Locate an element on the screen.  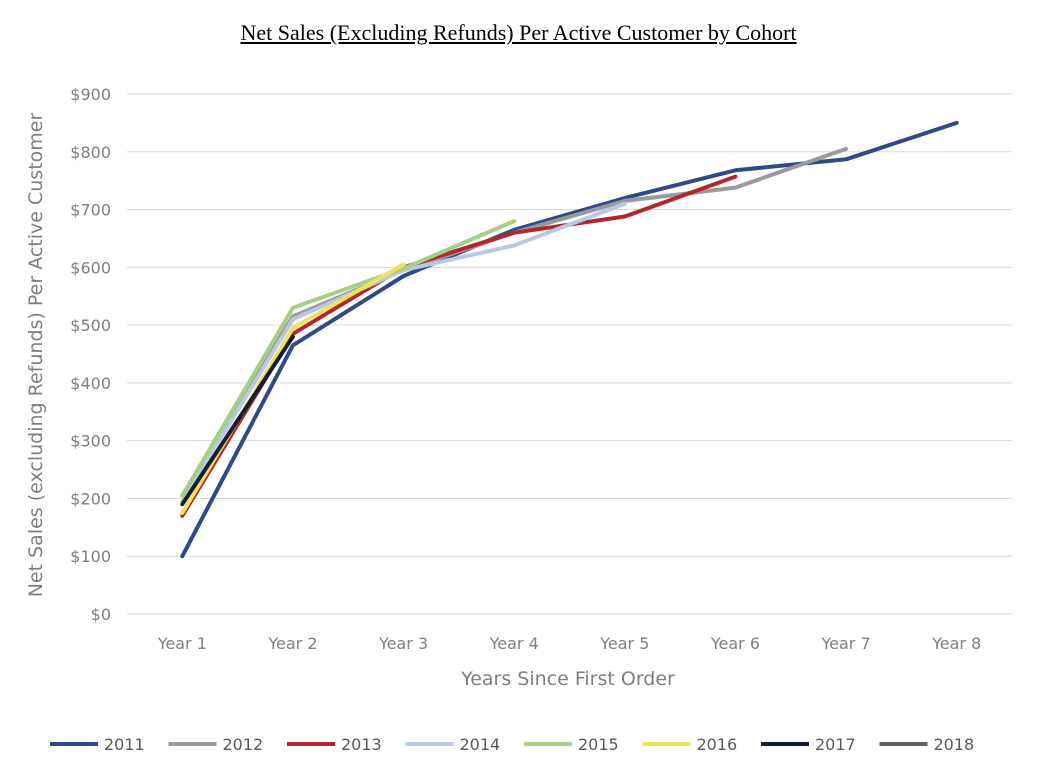
y-axis-ticks: $0 $100 $200 $300 $400 $500 $600 $700 $800 $900 is located at coordinates (90, 354).